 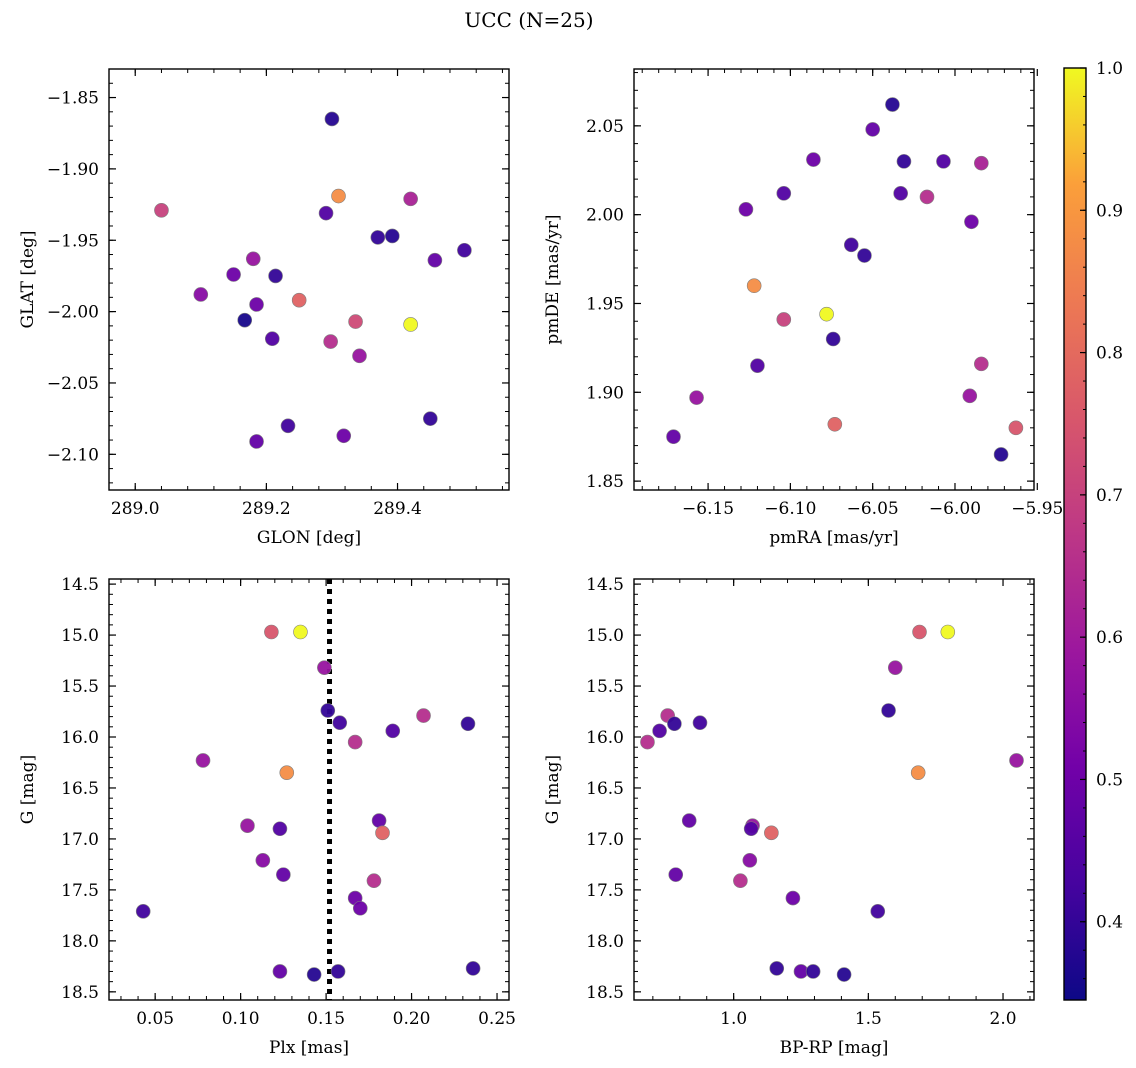 I want to click on y-tick-label: 16.5, so click(x=605, y=789).